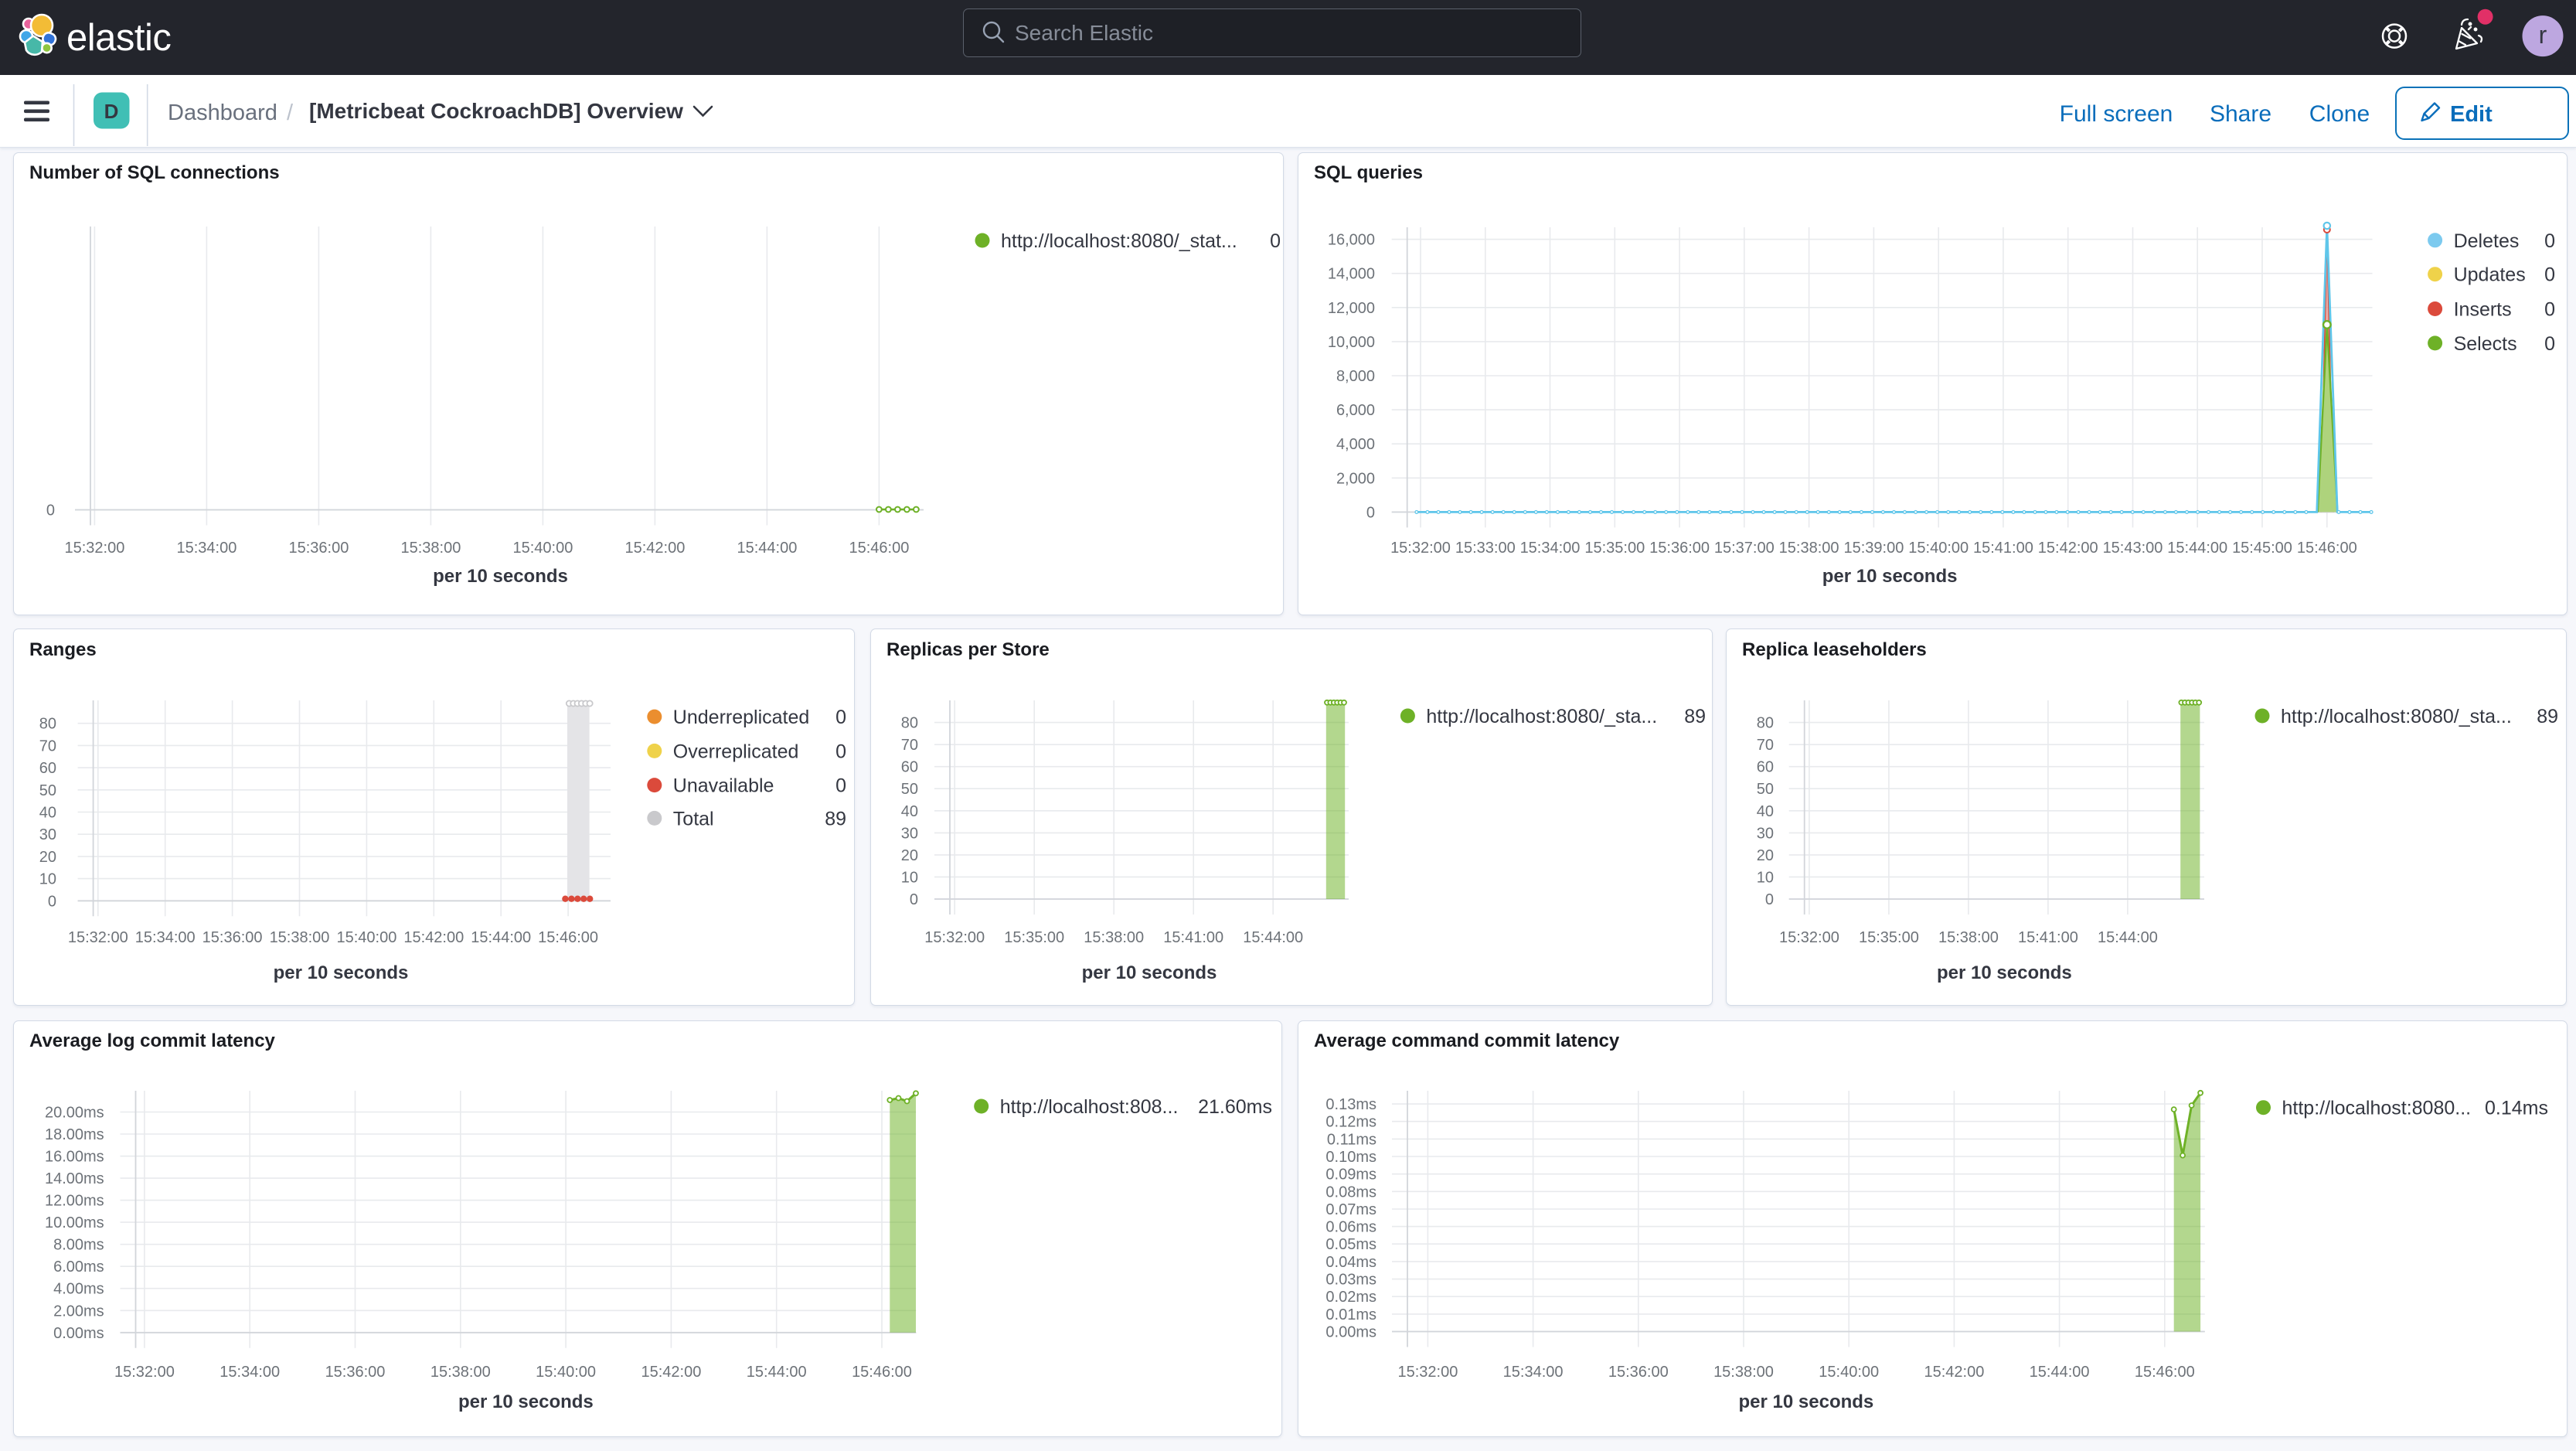  I want to click on svg-text: 0.04ms, so click(1350, 1262).